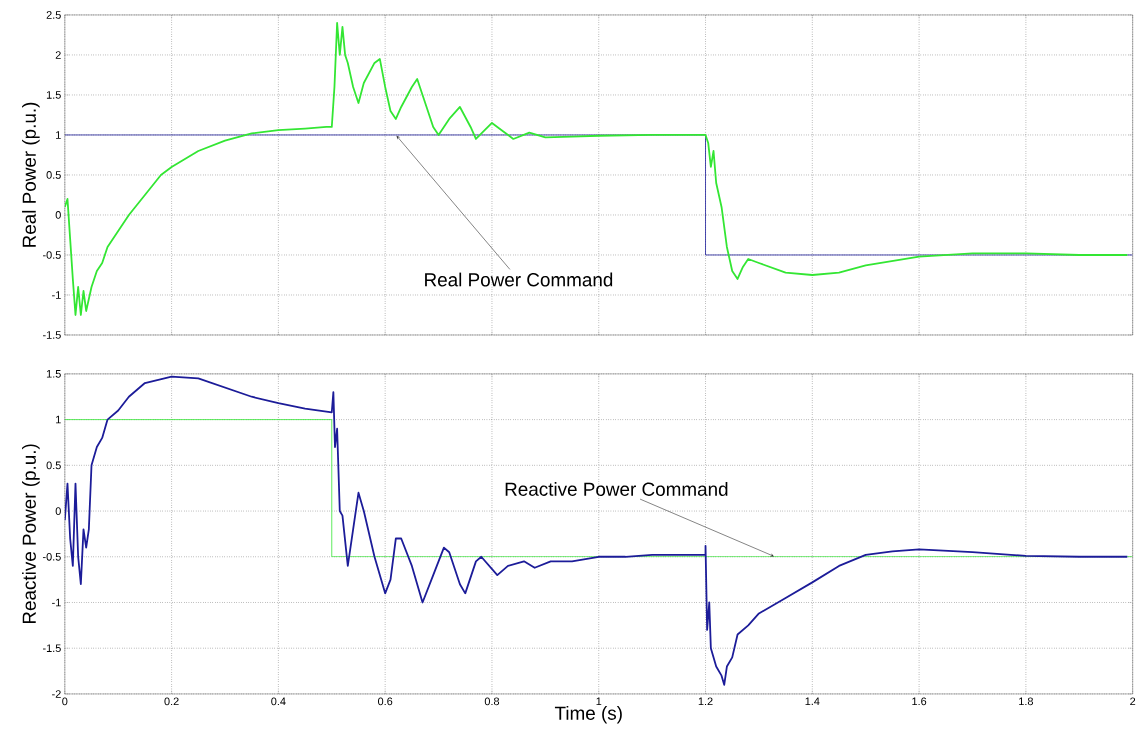  Describe the element at coordinates (58, 55) in the screenshot. I see `y-tick-label: 2` at that location.